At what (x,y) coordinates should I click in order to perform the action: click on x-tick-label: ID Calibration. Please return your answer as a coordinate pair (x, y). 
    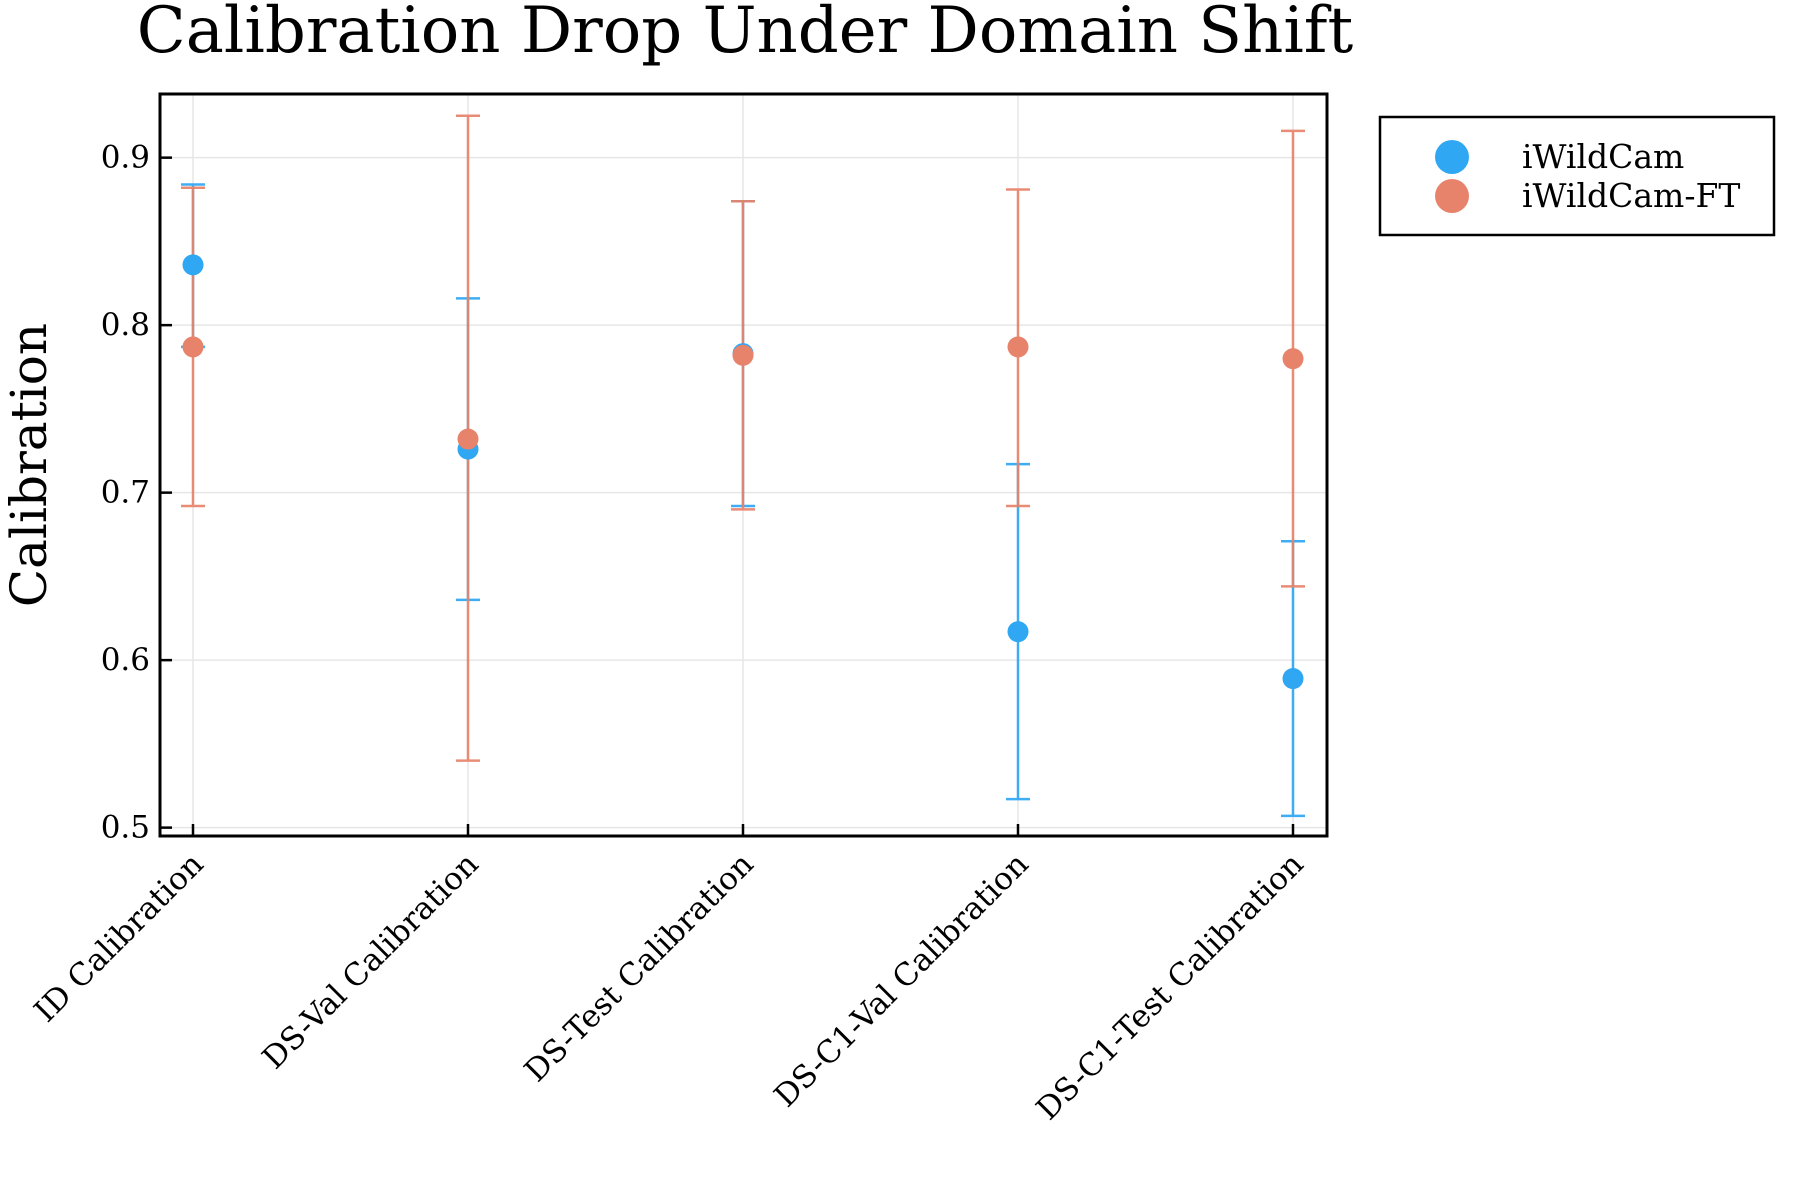
    Looking at the image, I should click on (118, 937).